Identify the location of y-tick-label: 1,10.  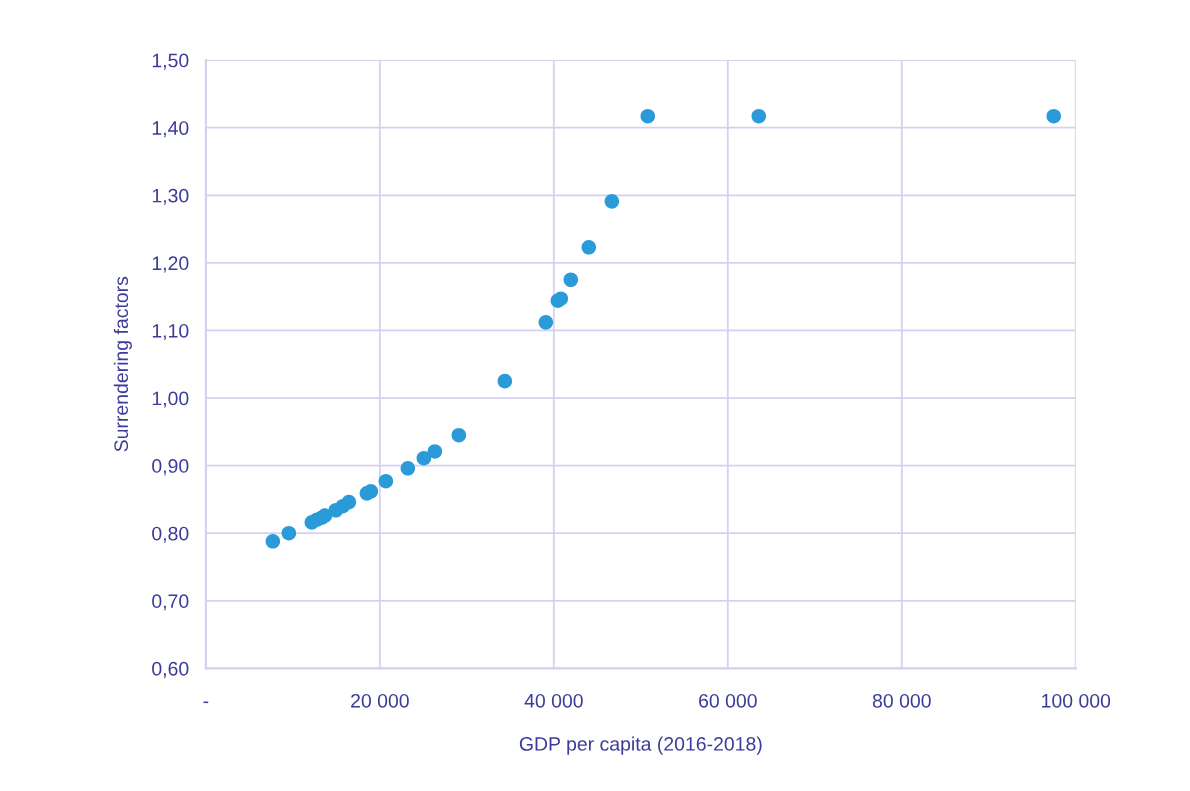
(170, 331).